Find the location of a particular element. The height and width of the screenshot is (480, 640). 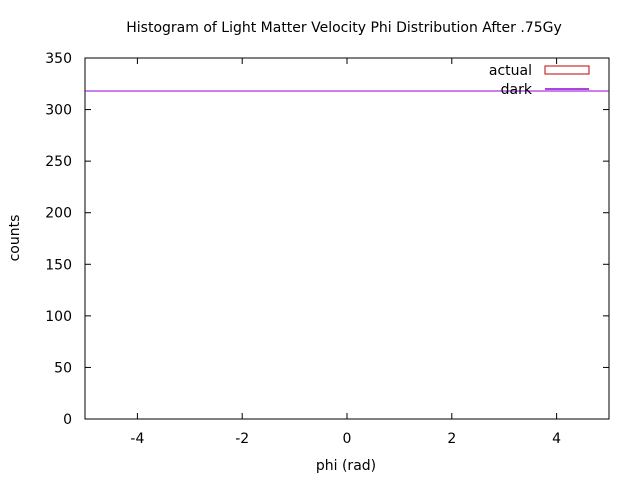

x-tick-label: 2 is located at coordinates (451, 439).